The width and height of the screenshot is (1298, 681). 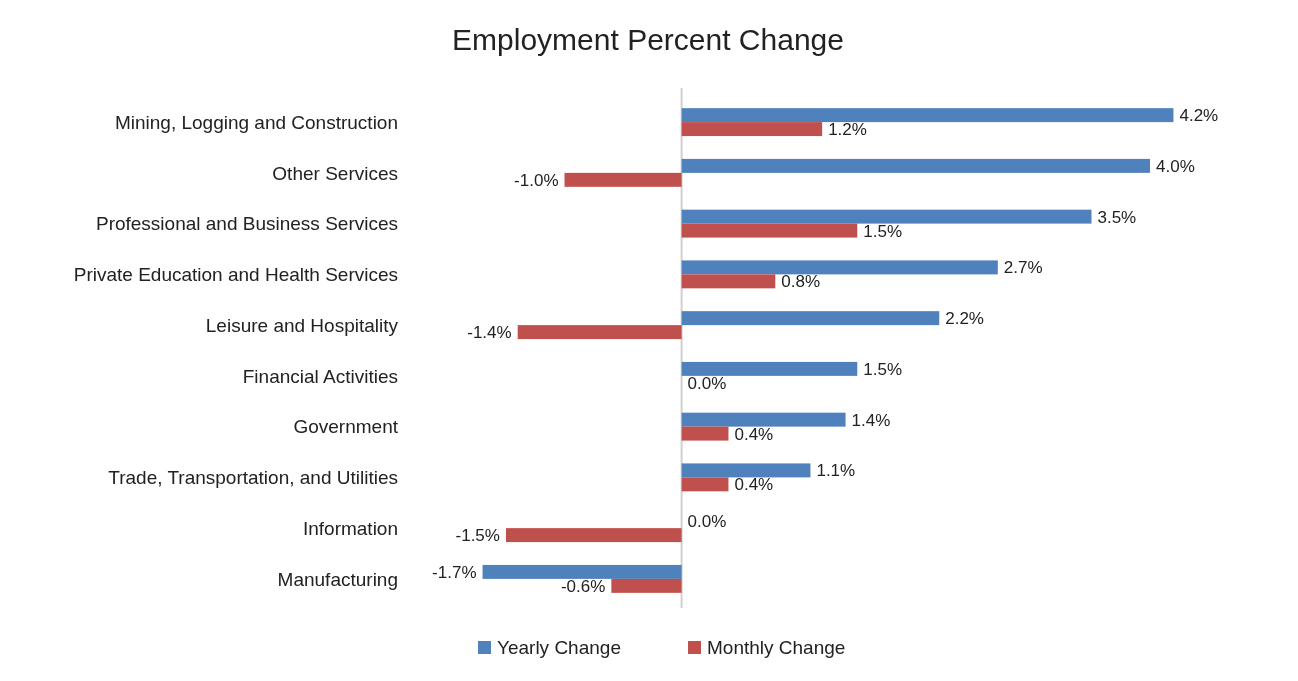 What do you see at coordinates (559, 648) in the screenshot?
I see `legend-label: Yearly Change` at bounding box center [559, 648].